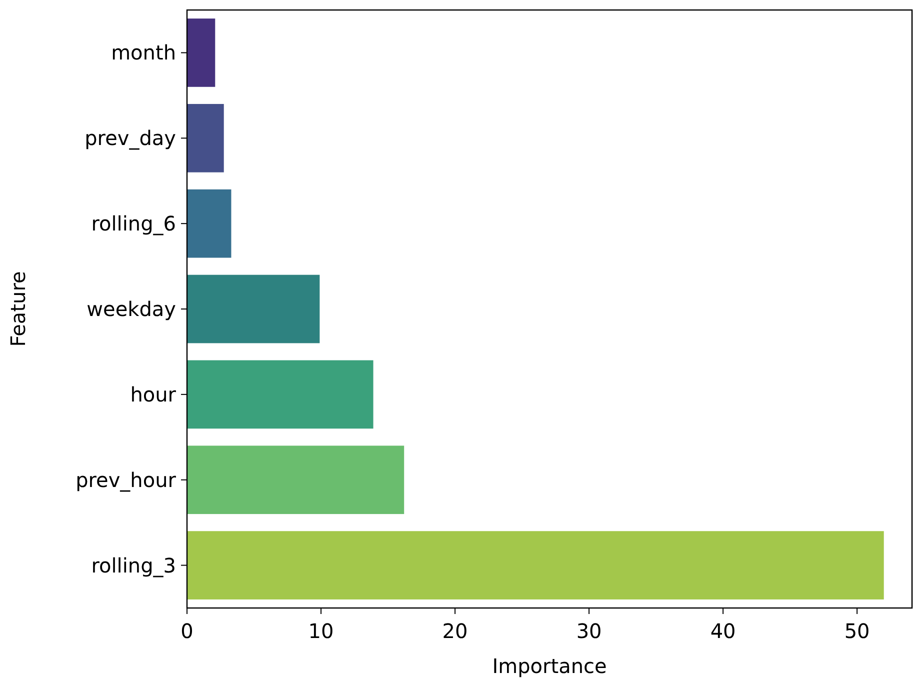 This screenshot has width=913, height=680. Describe the element at coordinates (321, 631) in the screenshot. I see `x-tick-label: 10` at that location.